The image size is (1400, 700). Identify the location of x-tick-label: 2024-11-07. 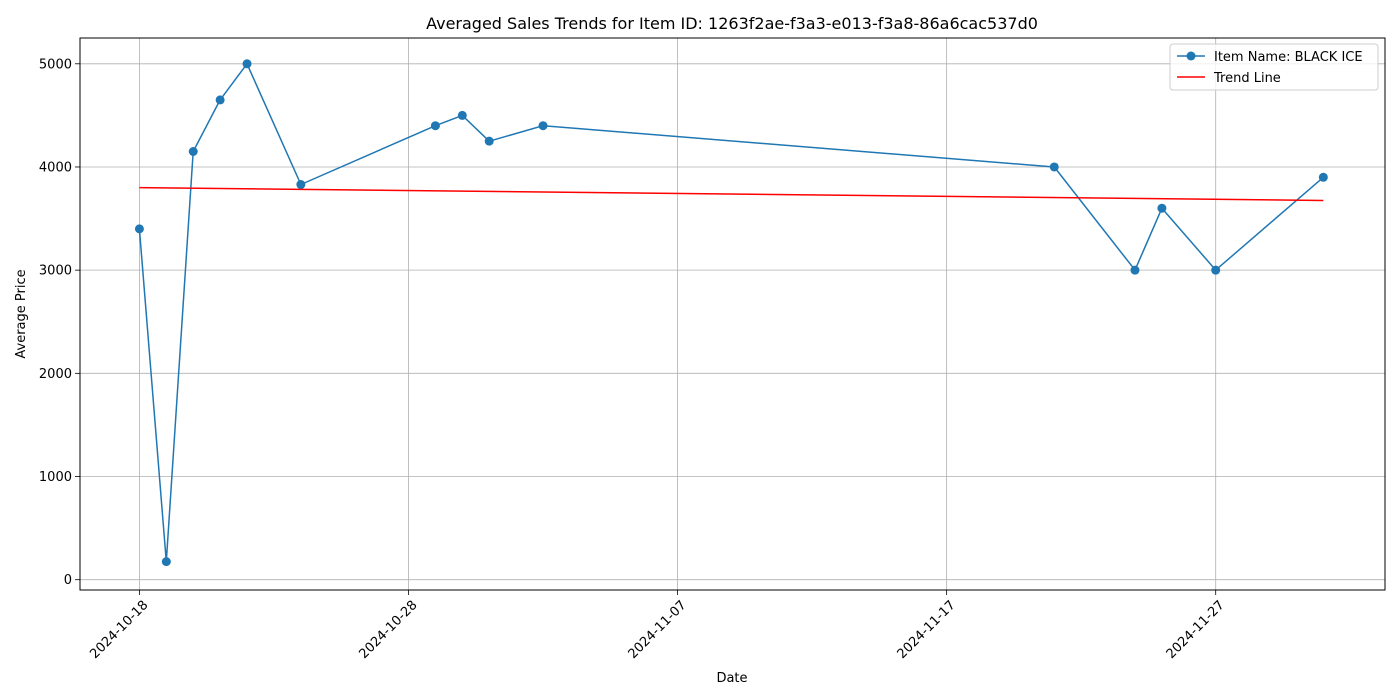
(658, 630).